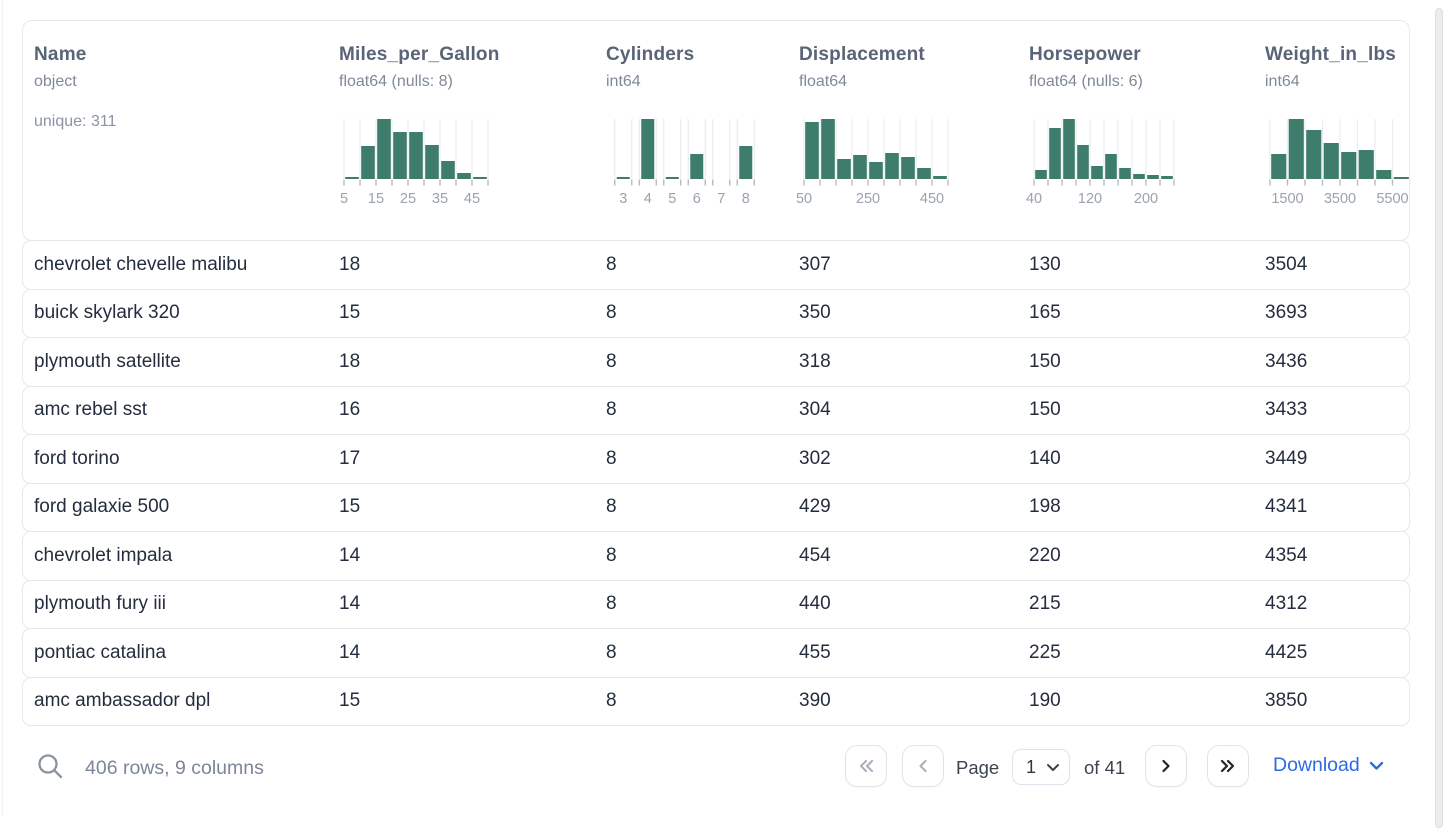 This screenshot has width=1444, height=828. I want to click on cell-miles-per-gallon: 16, so click(350, 410).